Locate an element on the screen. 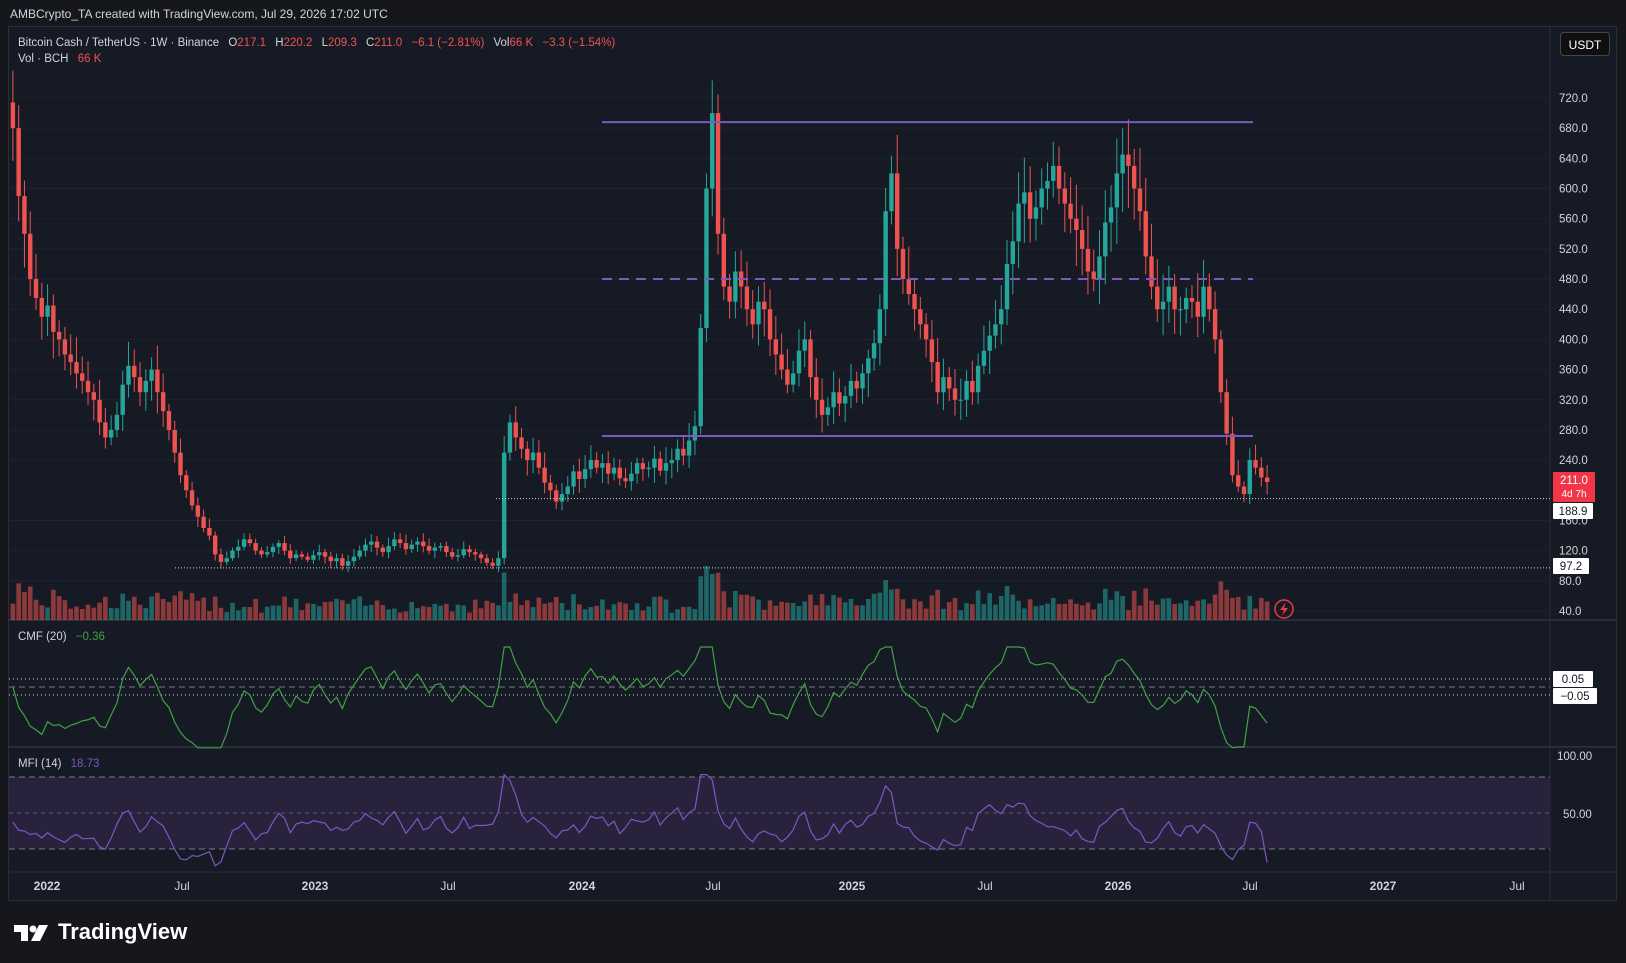 The width and height of the screenshot is (1626, 963). footer is located at coordinates (813, 932).